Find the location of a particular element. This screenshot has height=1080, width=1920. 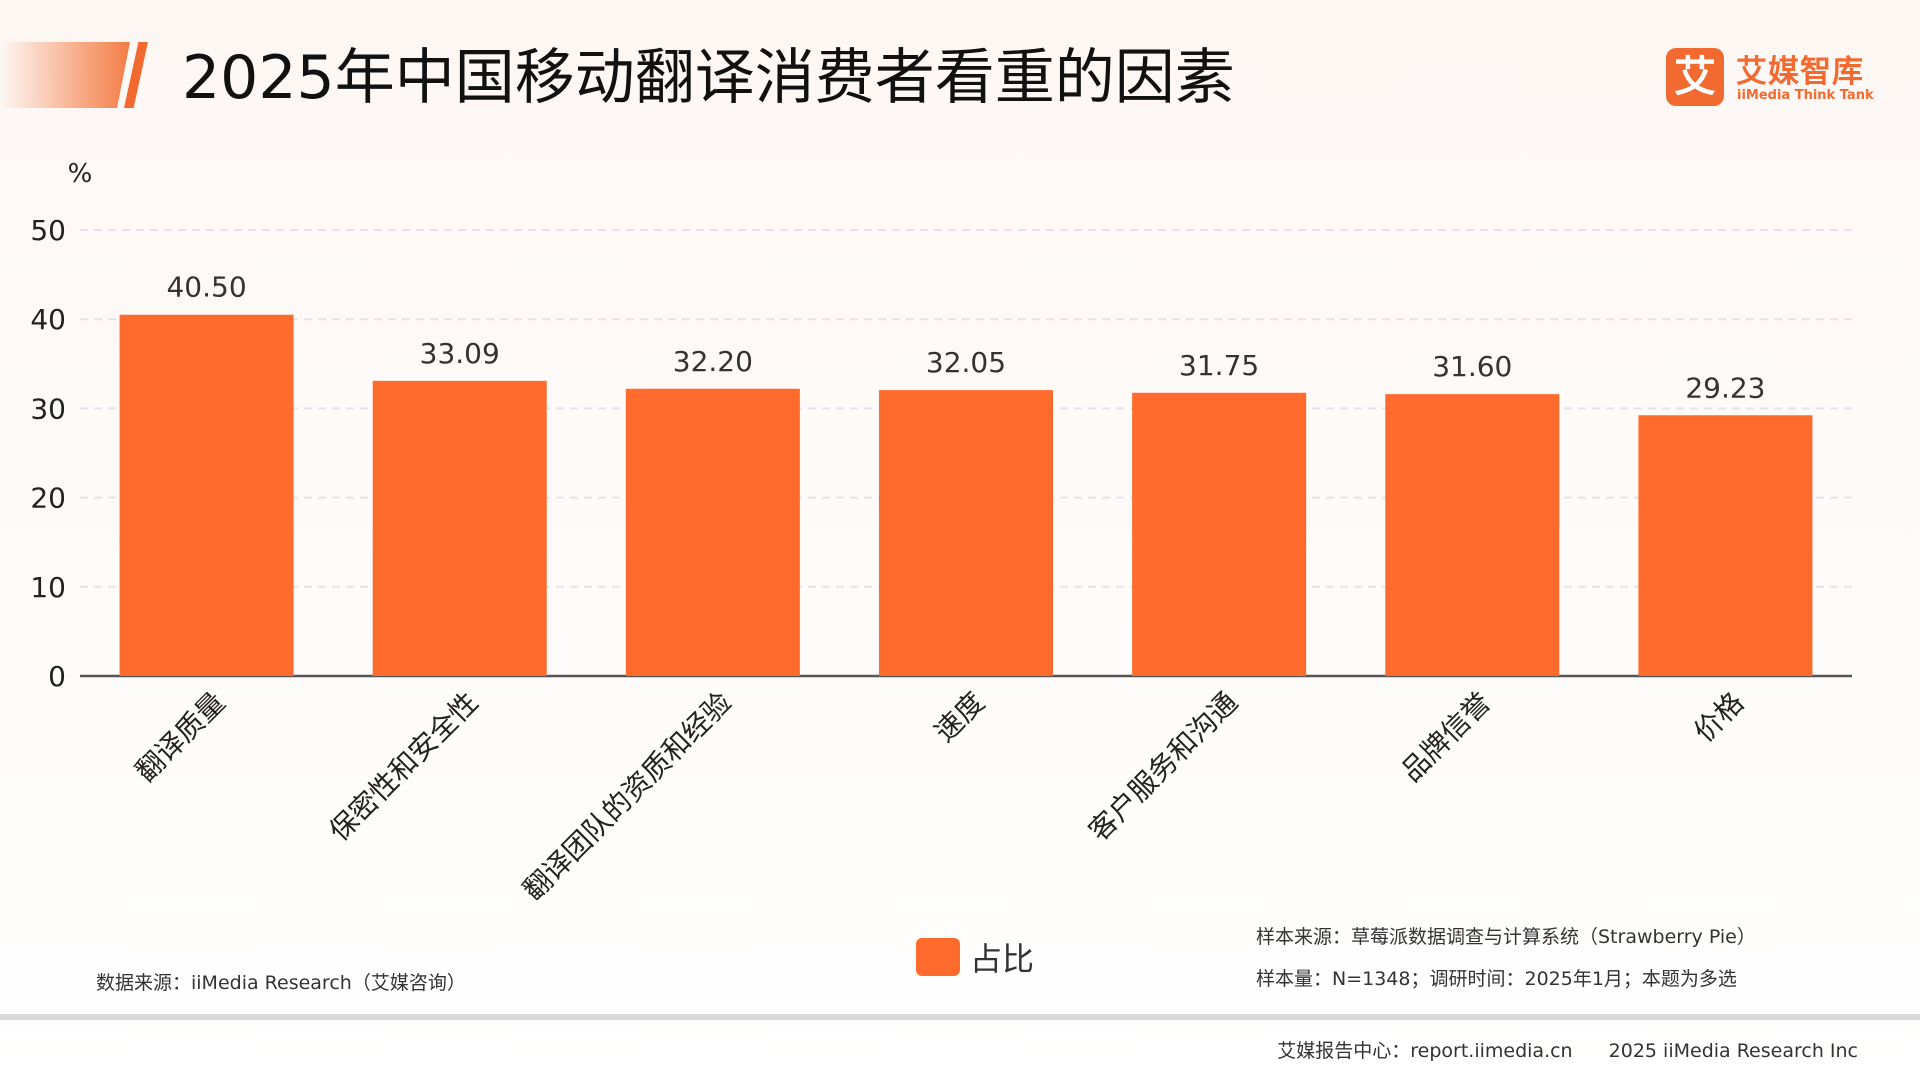

category-label: 品牌信誉 is located at coordinates (1446, 737).